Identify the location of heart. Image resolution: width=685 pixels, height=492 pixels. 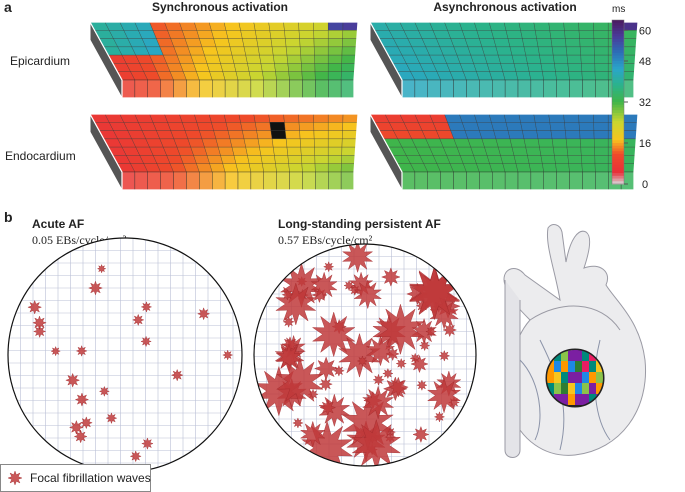
(575, 341).